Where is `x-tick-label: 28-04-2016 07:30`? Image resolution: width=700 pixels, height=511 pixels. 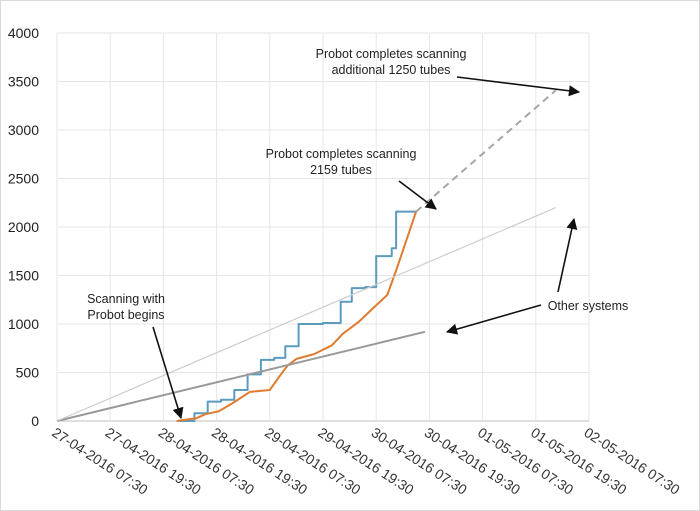
x-tick-label: 28-04-2016 07:30 is located at coordinates (207, 461).